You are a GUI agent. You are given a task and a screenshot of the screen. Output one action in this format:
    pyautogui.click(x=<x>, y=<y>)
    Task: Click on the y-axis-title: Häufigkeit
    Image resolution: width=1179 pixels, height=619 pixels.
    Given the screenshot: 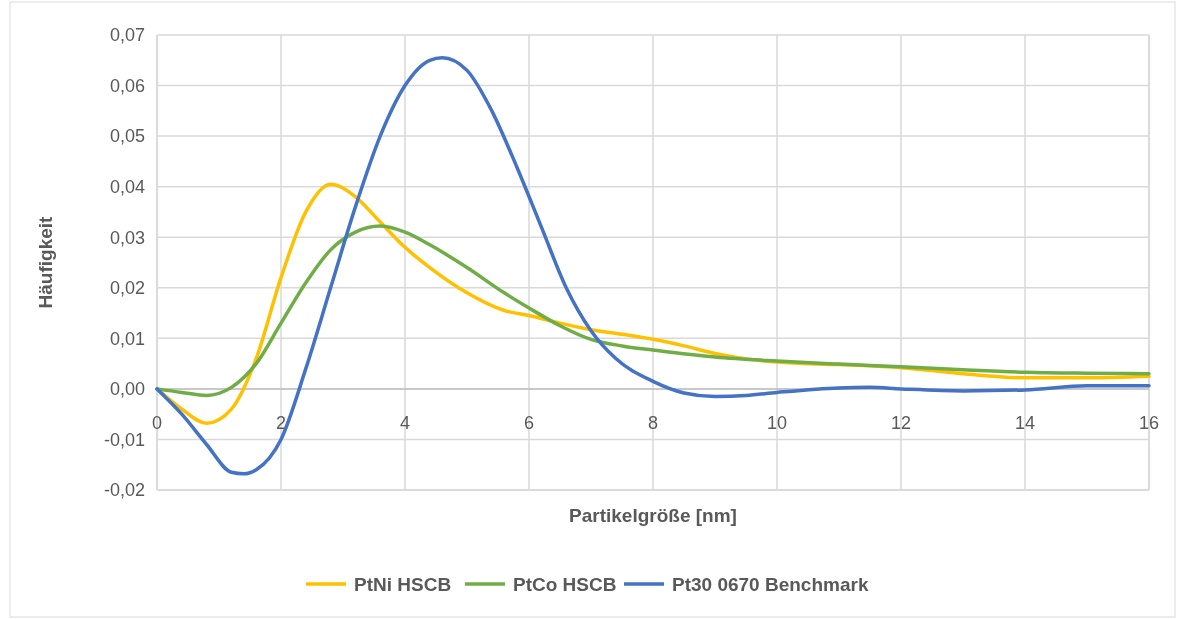 What is the action you would take?
    pyautogui.click(x=45, y=262)
    